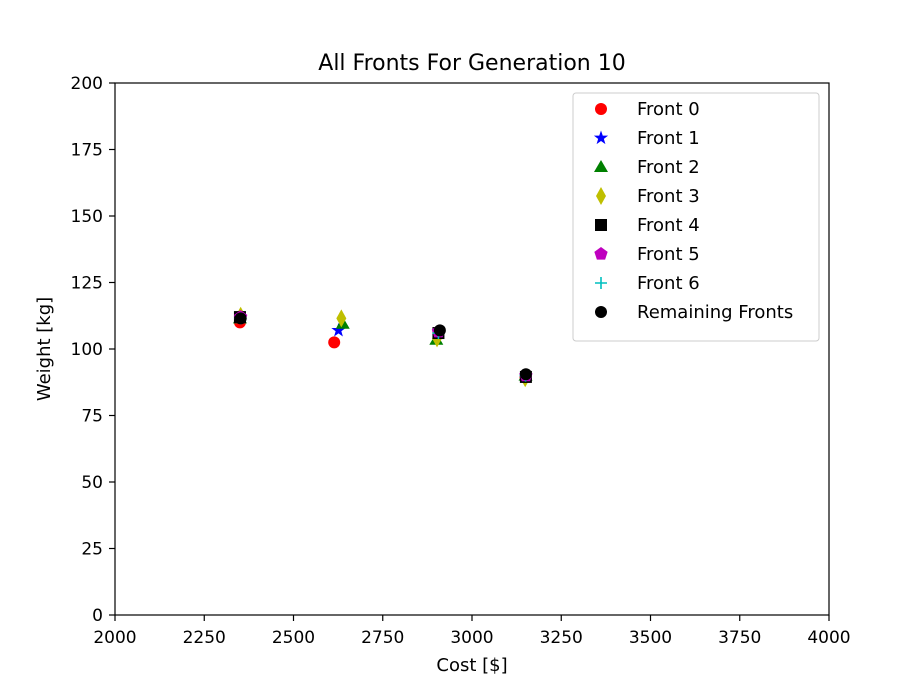 The image size is (921, 691). I want to click on y-tick-label: 25, so click(92, 550).